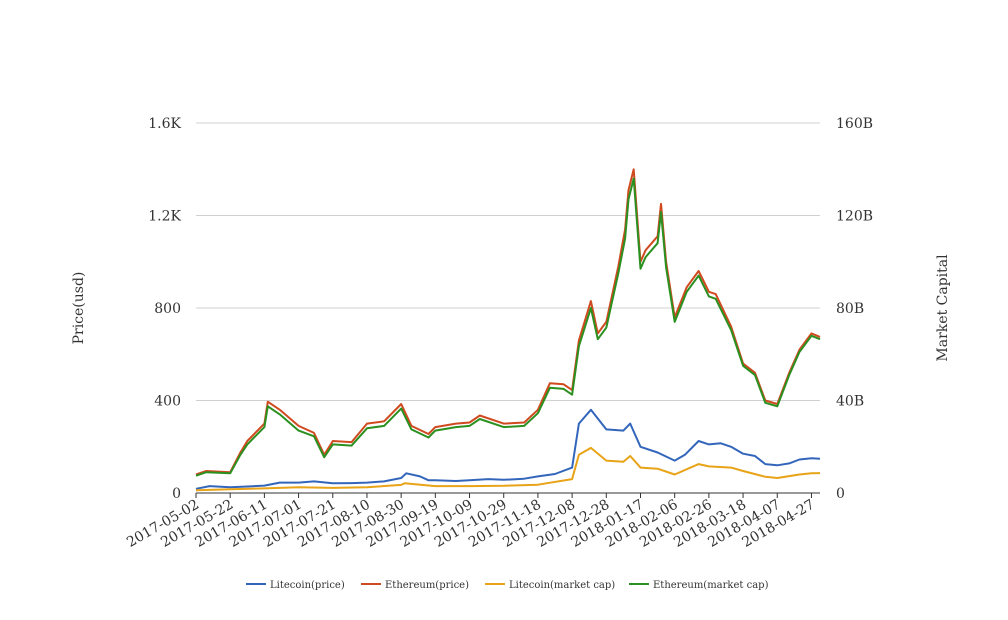 Image resolution: width=1008 pixels, height=620 pixels. What do you see at coordinates (854, 124) in the screenshot?
I see `y2-tick-label: 160B` at bounding box center [854, 124].